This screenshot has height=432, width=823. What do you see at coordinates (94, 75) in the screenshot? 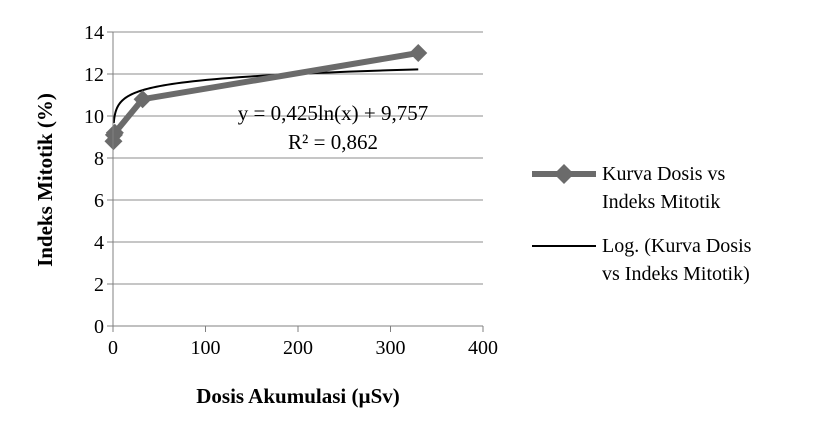
I see `y-tick-label: 12` at bounding box center [94, 75].